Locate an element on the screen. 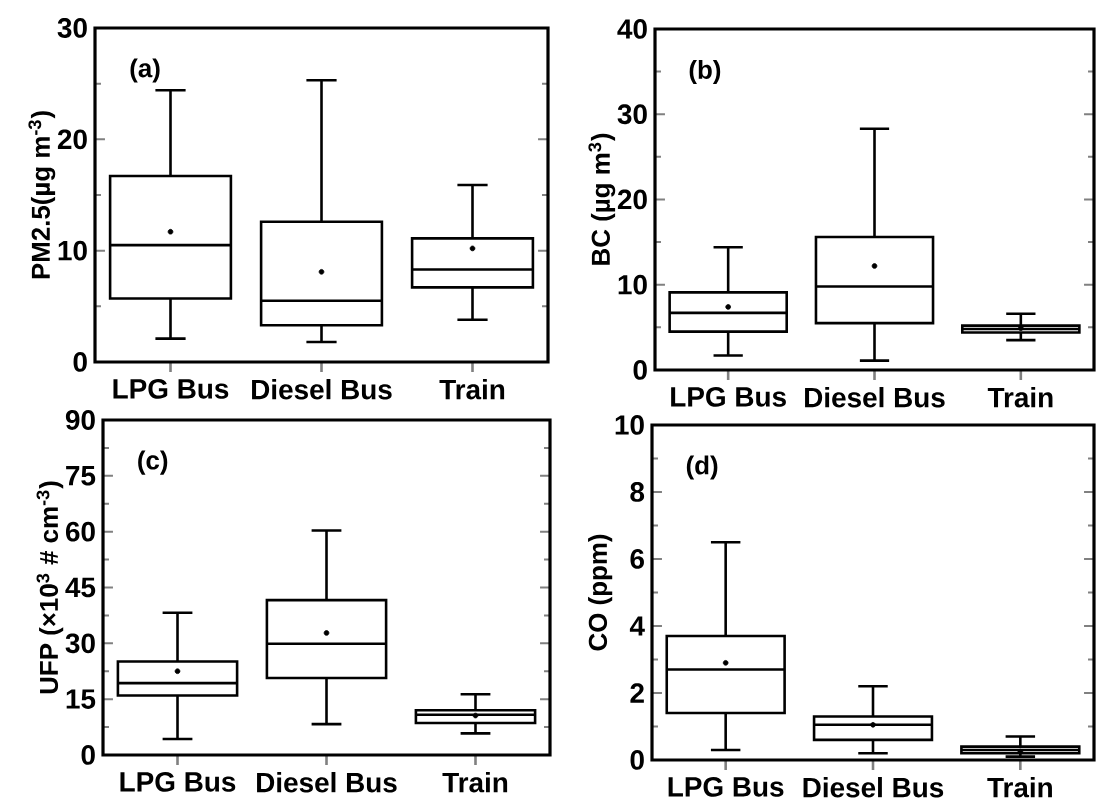 The image size is (1098, 804). y-axis-title: BC (µg m$^{3}$) is located at coordinates (602, 199).